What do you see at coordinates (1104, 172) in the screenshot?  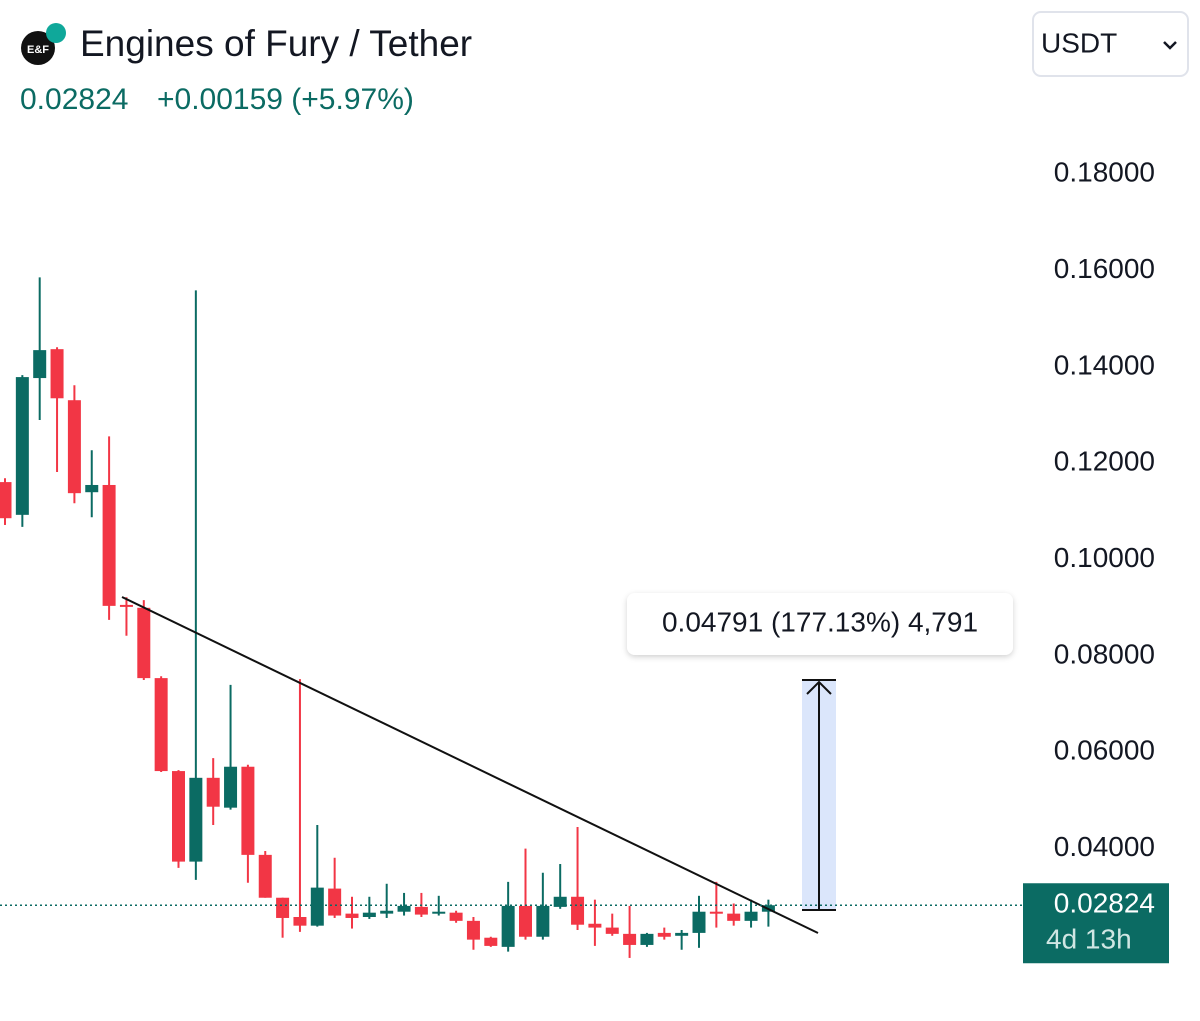 I see `y-tick-label: 0.18000` at bounding box center [1104, 172].